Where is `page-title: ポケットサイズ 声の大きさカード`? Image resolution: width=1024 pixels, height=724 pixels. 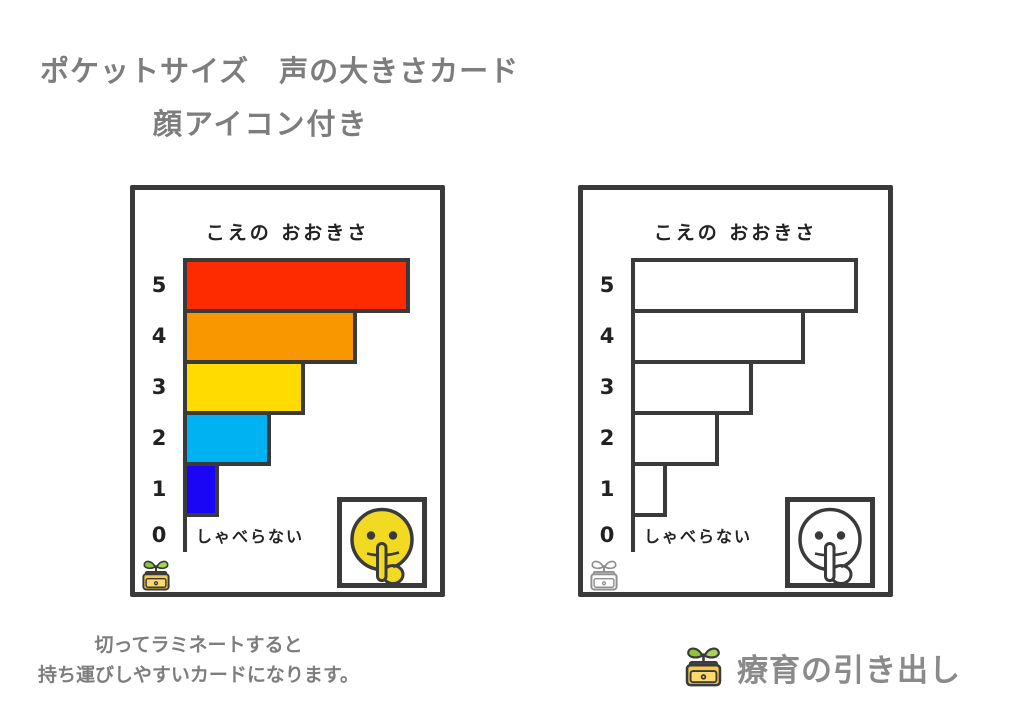
page-title: ポケットサイズ 声の大きさカード is located at coordinates (280, 71).